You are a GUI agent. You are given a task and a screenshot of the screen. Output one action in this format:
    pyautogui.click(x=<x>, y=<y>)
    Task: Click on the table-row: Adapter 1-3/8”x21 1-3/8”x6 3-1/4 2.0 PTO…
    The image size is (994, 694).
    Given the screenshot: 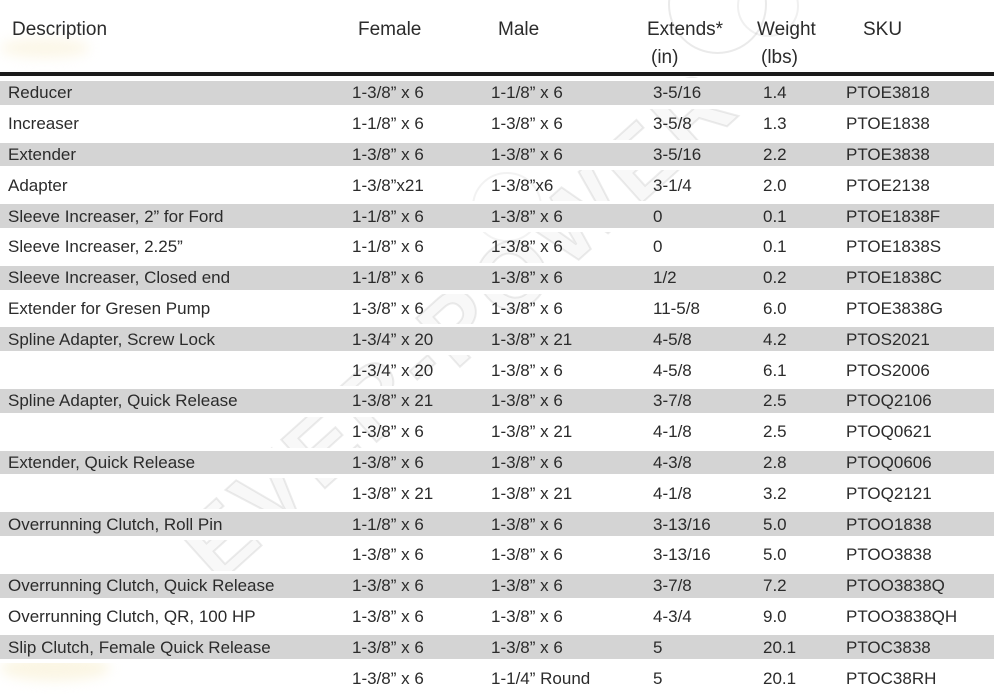 What is the action you would take?
    pyautogui.click(x=497, y=185)
    